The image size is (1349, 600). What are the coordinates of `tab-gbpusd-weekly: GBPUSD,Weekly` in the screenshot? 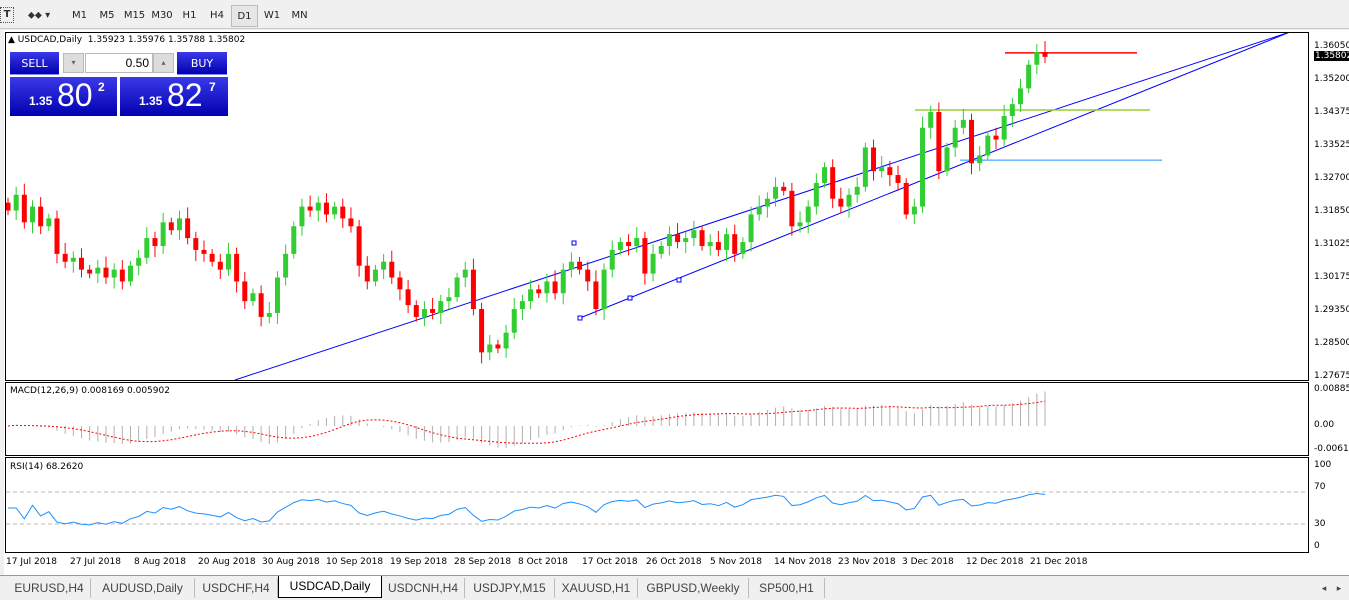 It's located at (693, 588).